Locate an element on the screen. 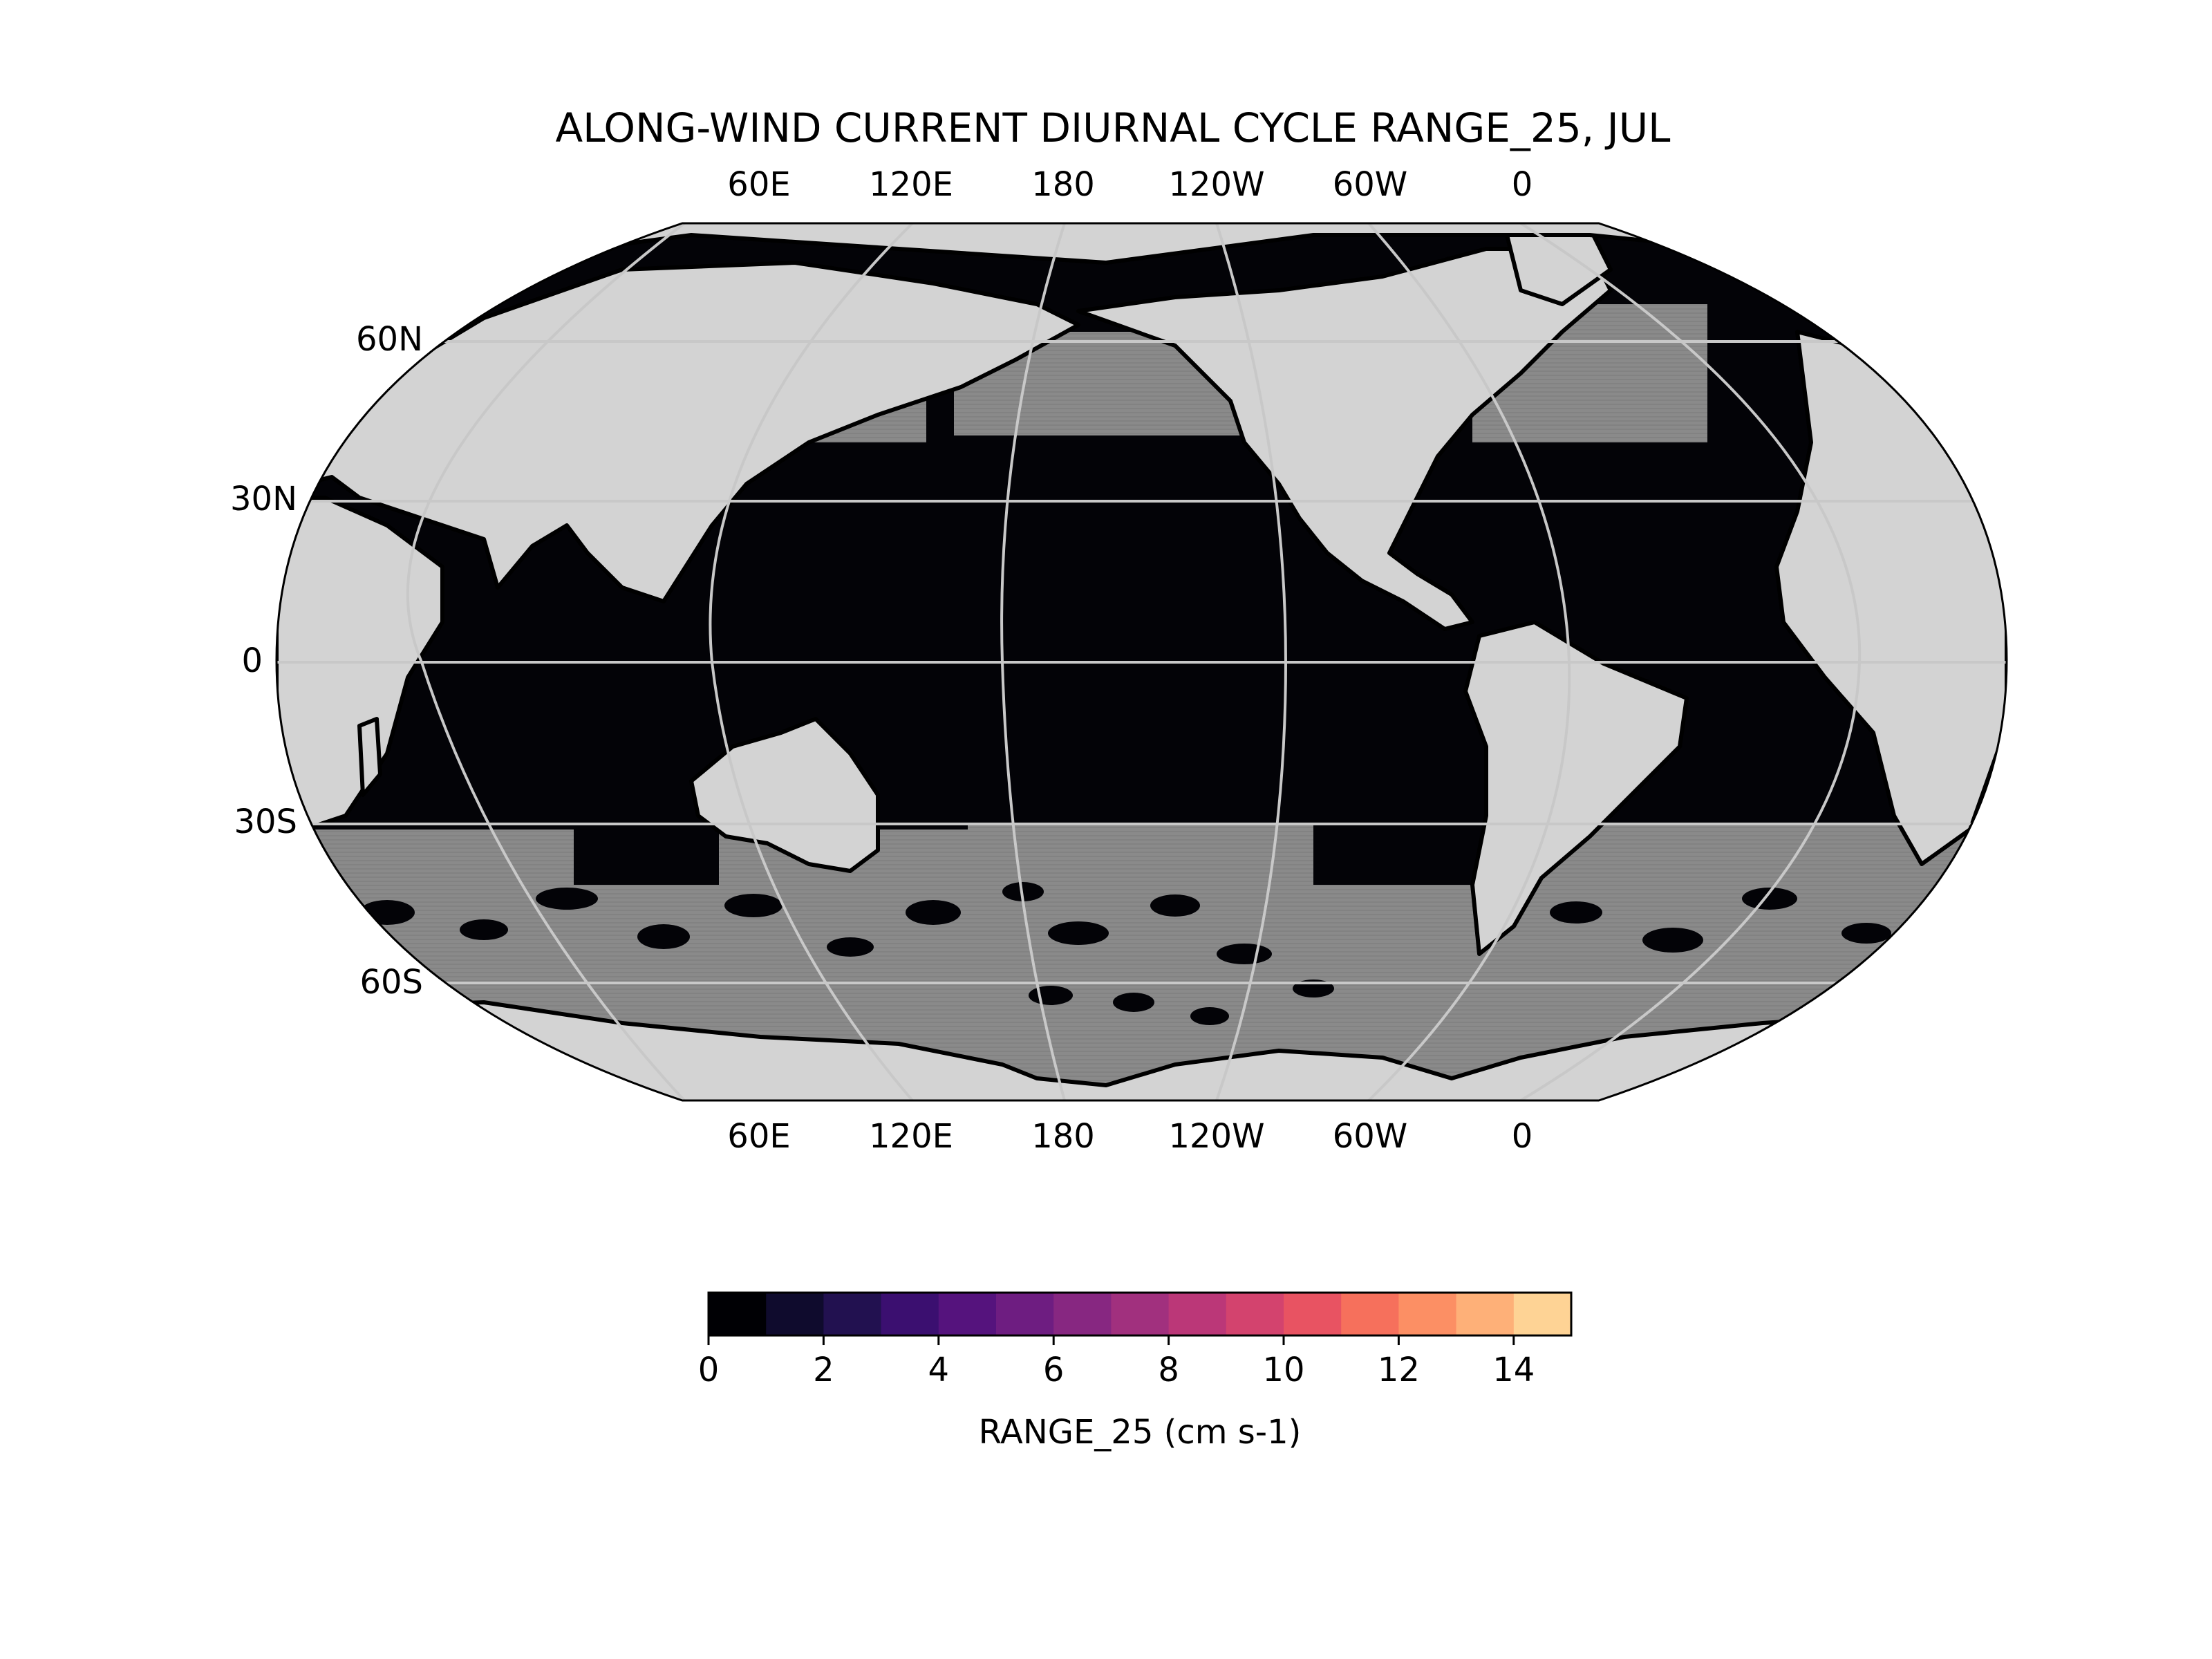 The height and width of the screenshot is (1659, 2212). lon-label-bottom: 60W is located at coordinates (1370, 1136).